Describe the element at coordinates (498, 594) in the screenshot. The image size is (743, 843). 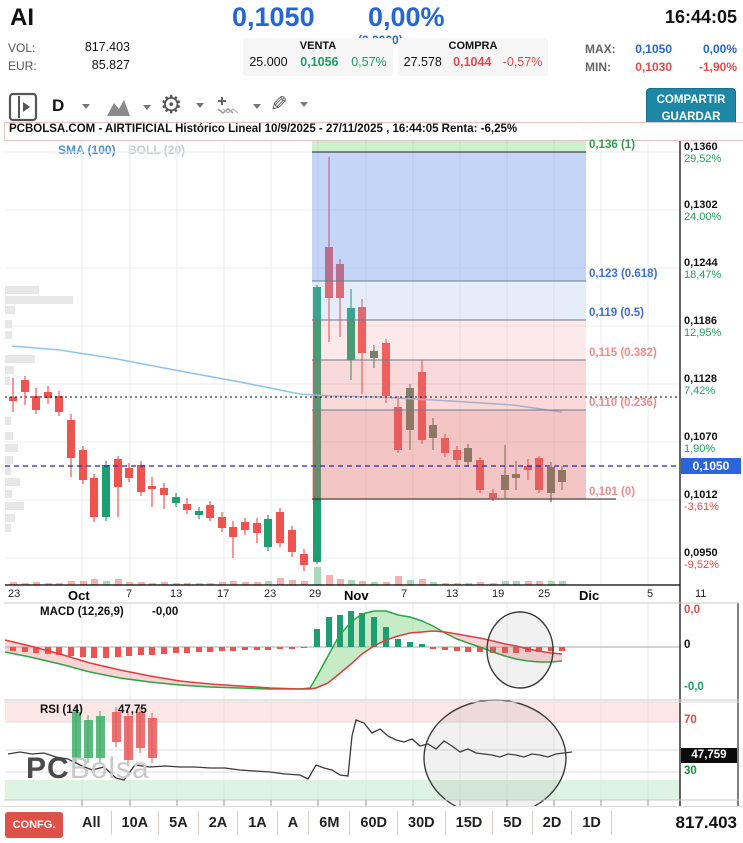
I see `x-axis-tick: 19` at that location.